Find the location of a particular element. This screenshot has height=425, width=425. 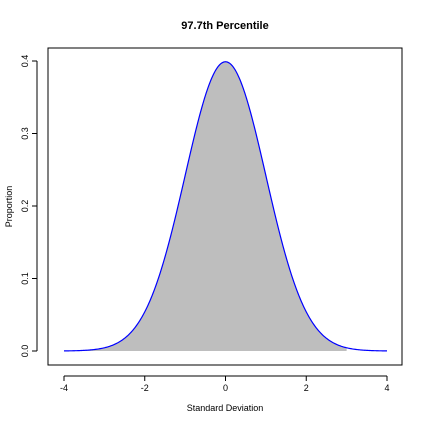

x-axis-label: Standard Deviation is located at coordinates (225, 408).